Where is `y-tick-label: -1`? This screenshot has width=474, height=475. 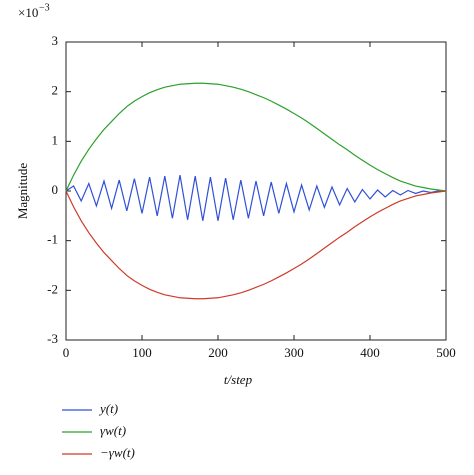 y-tick-label: -1 is located at coordinates (52, 239).